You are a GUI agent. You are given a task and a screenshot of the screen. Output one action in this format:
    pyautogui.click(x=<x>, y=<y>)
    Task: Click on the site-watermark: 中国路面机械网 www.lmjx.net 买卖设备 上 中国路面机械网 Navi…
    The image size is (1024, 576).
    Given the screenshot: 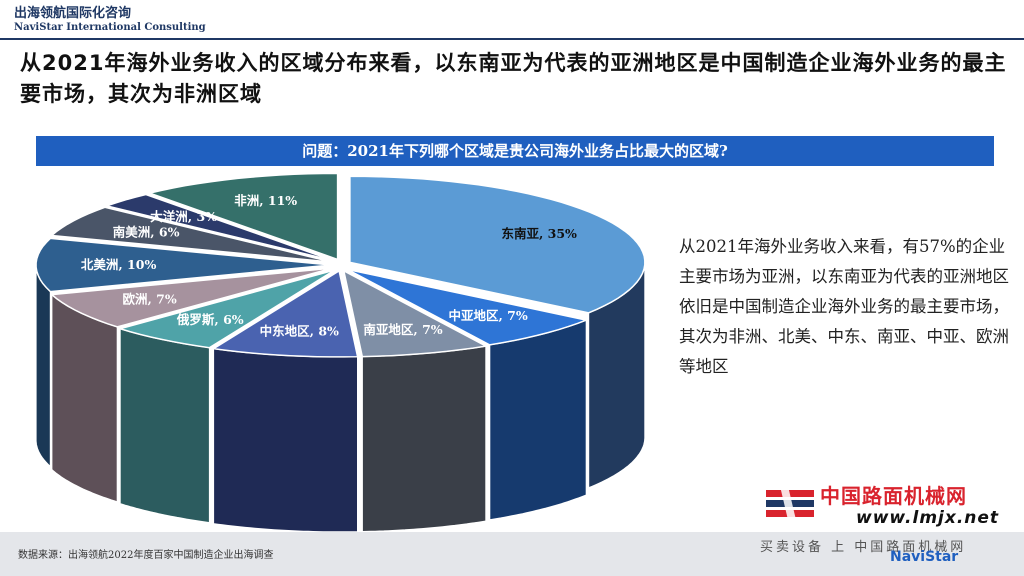 What is the action you would take?
    pyautogui.click(x=890, y=525)
    